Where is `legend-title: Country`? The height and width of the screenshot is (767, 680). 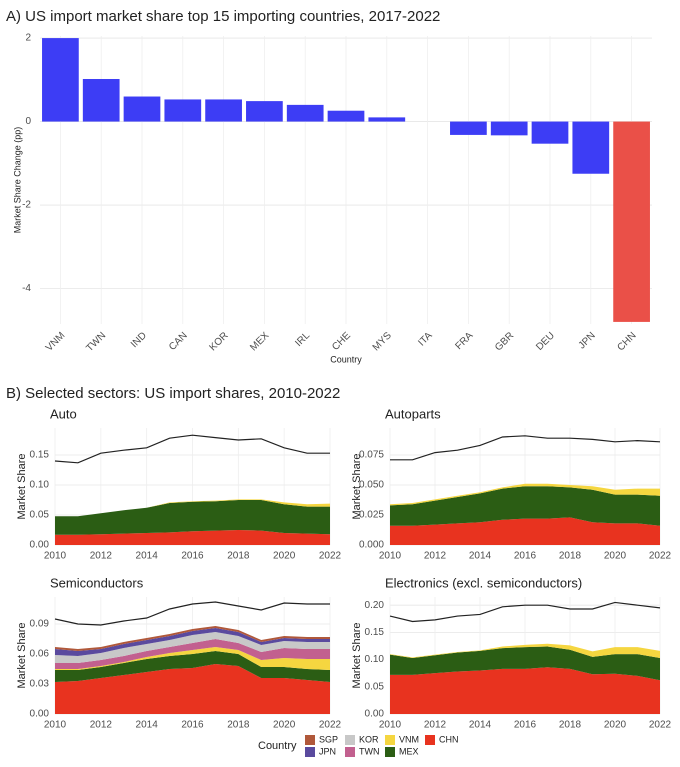
legend-title: Country is located at coordinates (277, 746).